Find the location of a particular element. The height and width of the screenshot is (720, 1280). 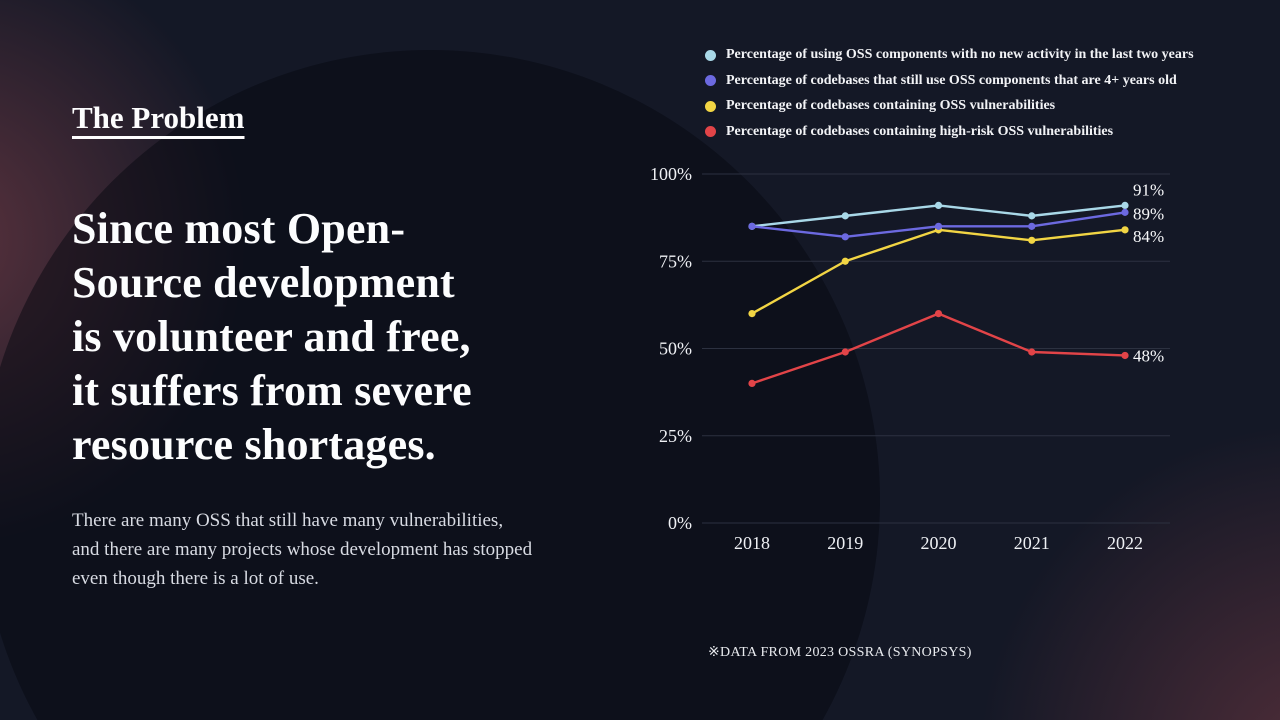

series-end-value-label: 84% is located at coordinates (1148, 236).